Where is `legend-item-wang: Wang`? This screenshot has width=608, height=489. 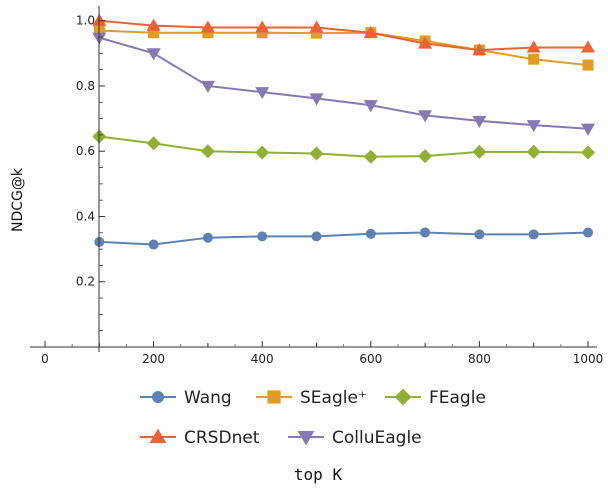 legend-item-wang: Wang is located at coordinates (186, 398).